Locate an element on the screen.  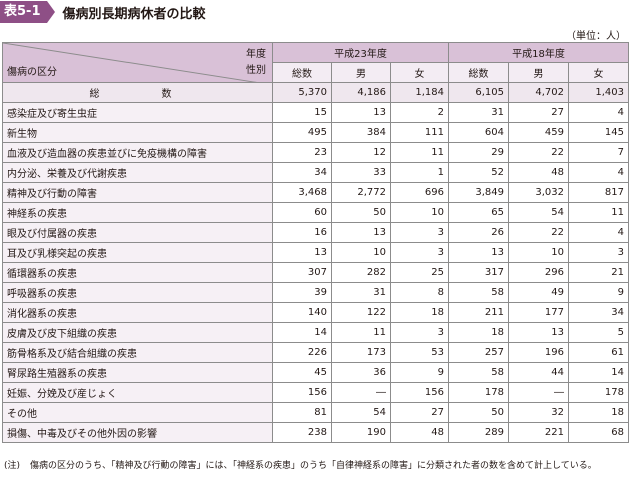
value-cell: 54 is located at coordinates (361, 412).